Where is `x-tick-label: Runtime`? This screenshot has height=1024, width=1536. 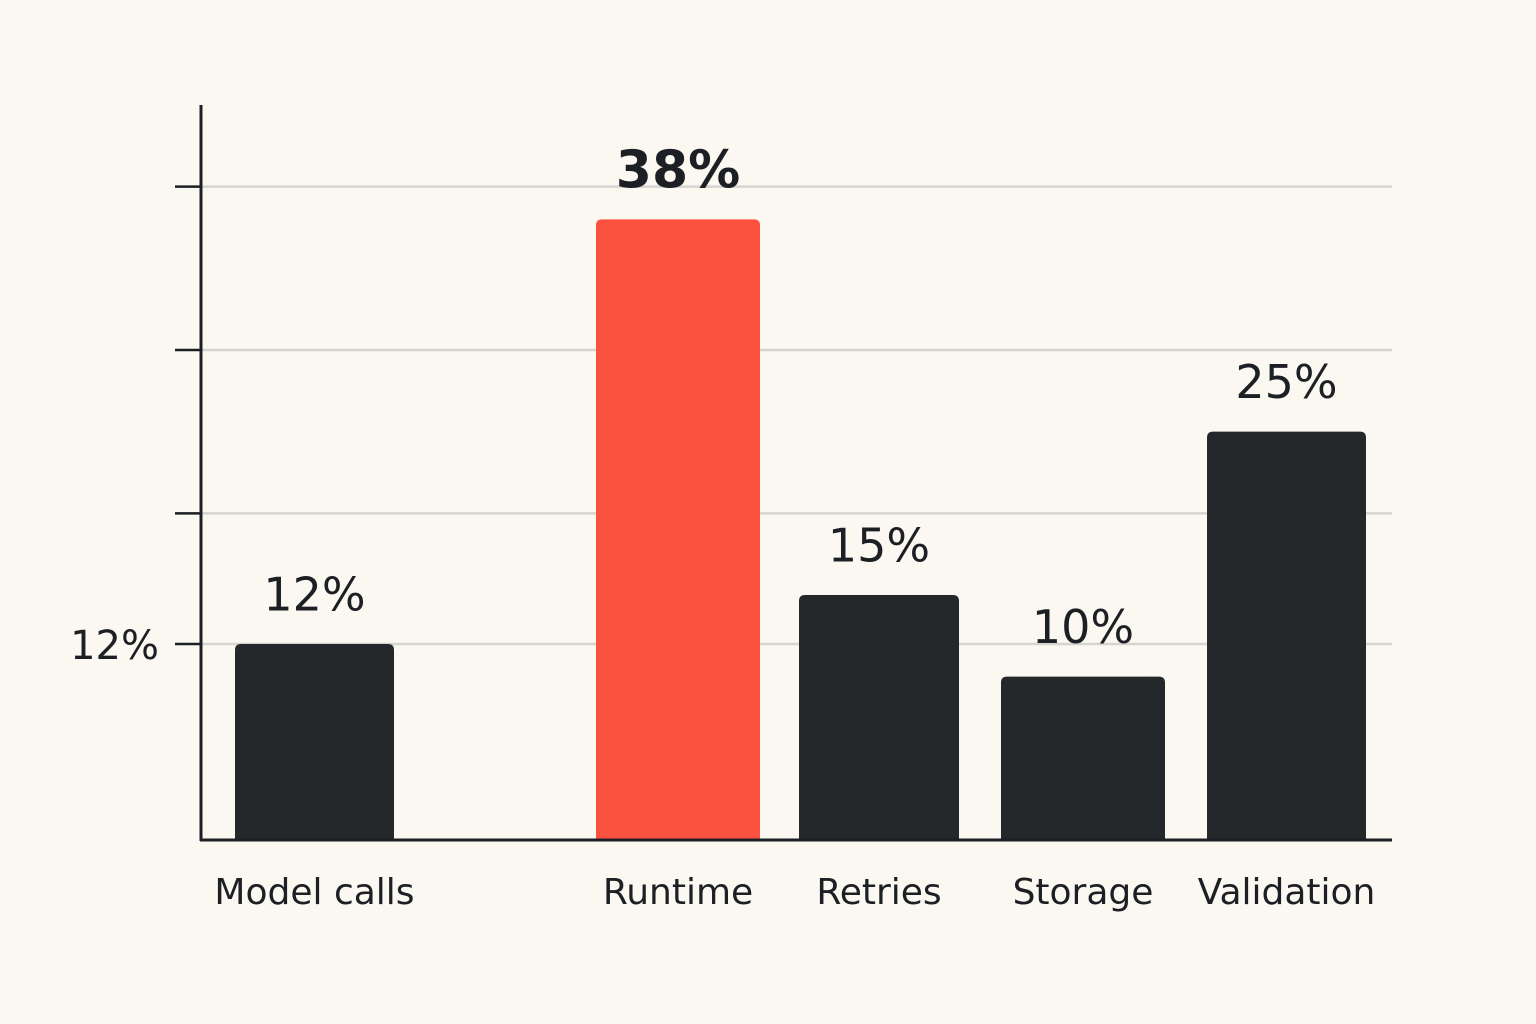
x-tick-label: Runtime is located at coordinates (678, 892).